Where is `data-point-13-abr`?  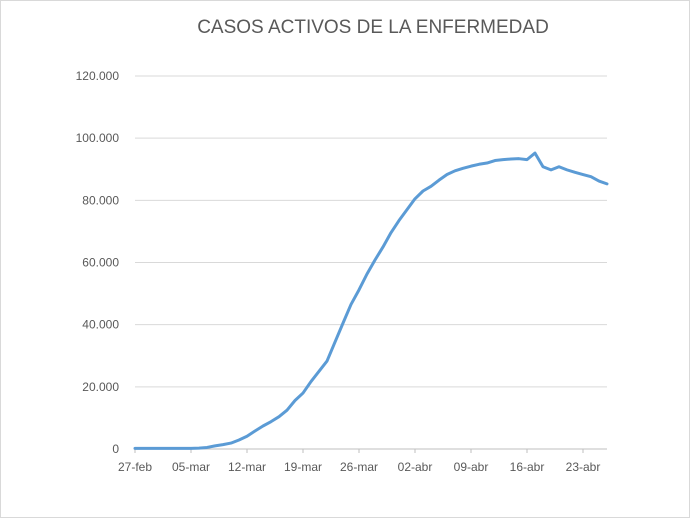 data-point-13-abr is located at coordinates (503, 159).